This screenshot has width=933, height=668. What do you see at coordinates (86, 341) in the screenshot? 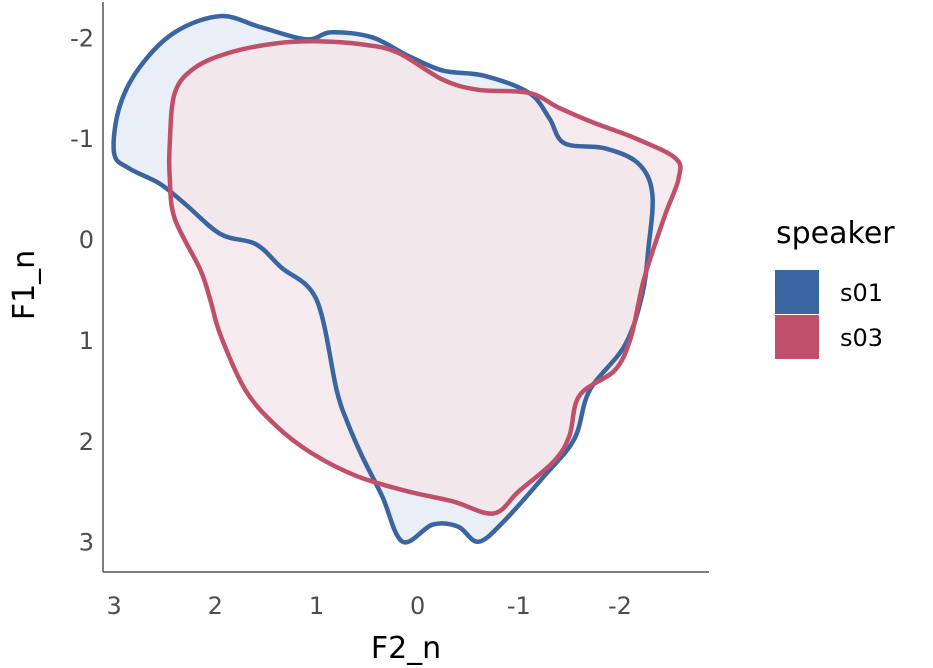
I see `y-tick-label: 1` at bounding box center [86, 341].